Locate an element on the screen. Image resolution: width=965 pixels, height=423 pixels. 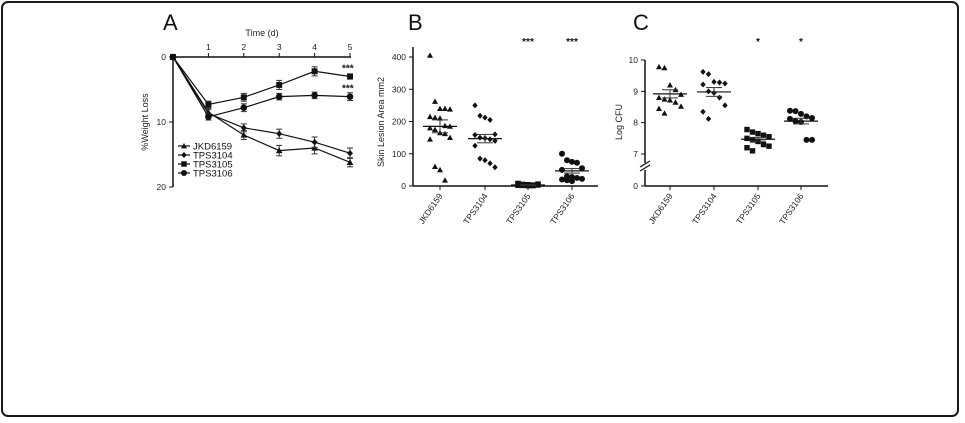
panel-a-series-line-tps3106 is located at coordinates (261, 87).